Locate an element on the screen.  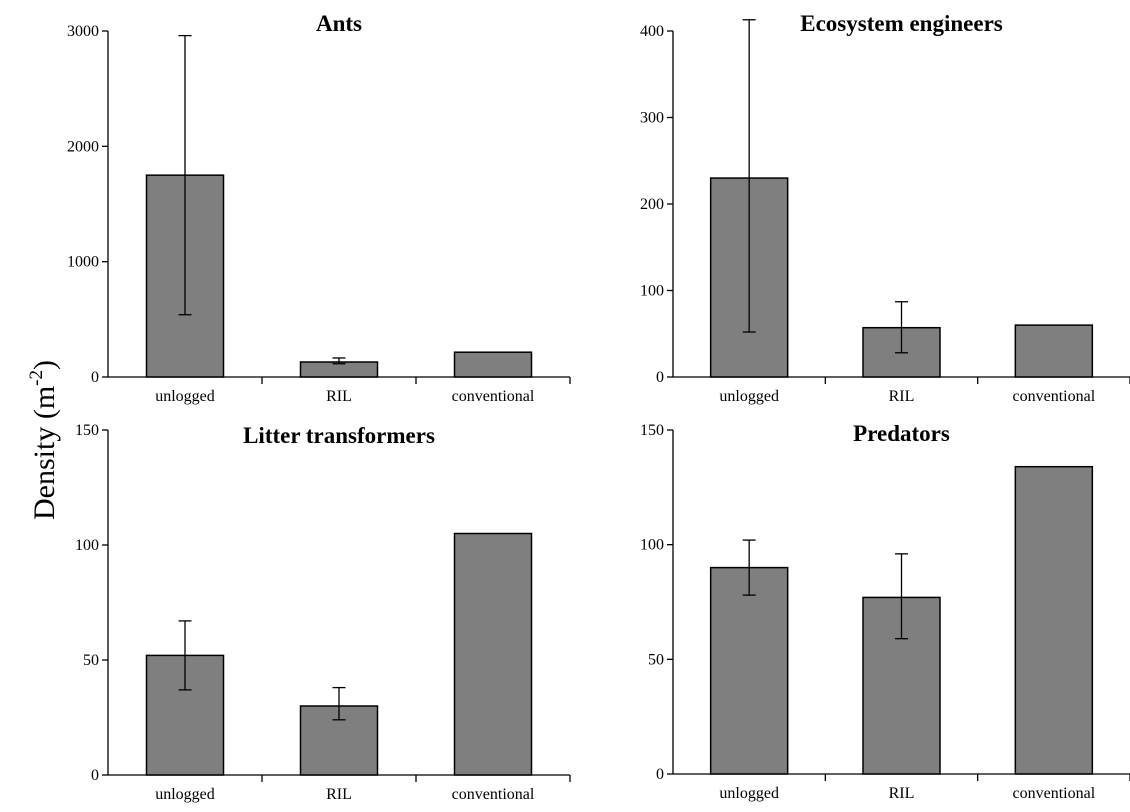
y-axis-label: Density (m-2) is located at coordinates (43, 440).